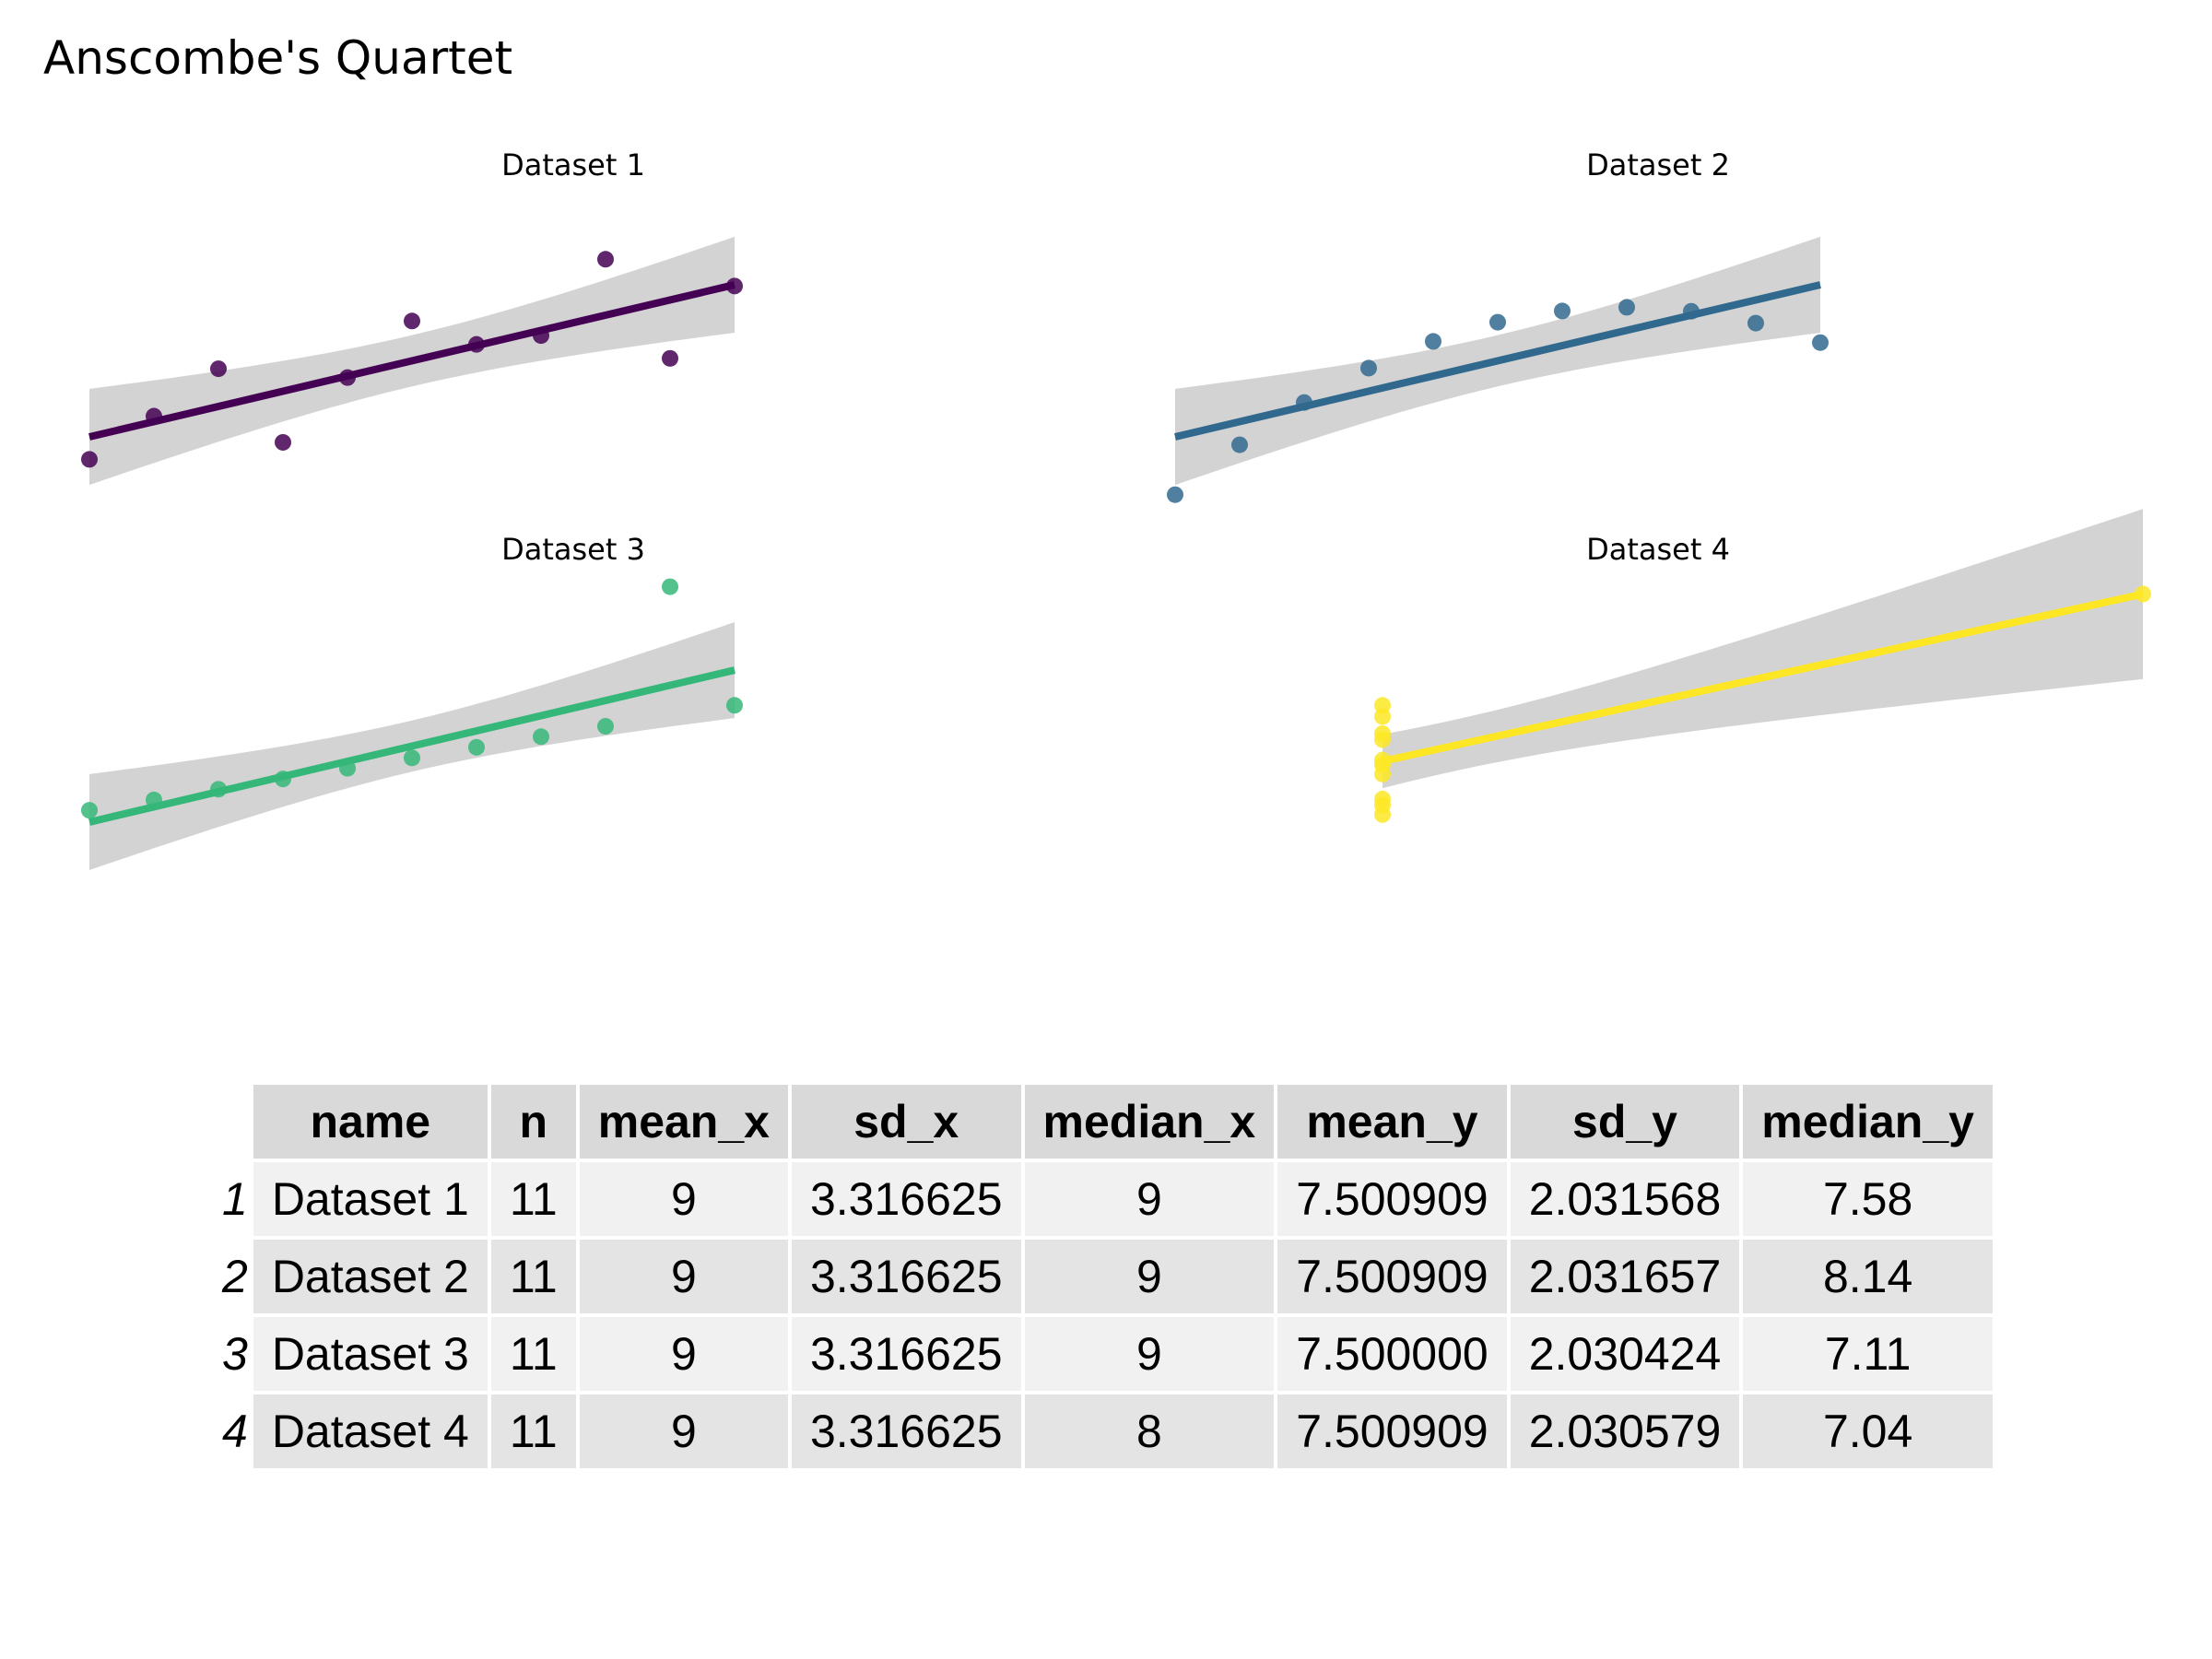 This screenshot has height=1659, width=2212. What do you see at coordinates (1658, 549) in the screenshot?
I see `panel-title: Dataset 4` at bounding box center [1658, 549].